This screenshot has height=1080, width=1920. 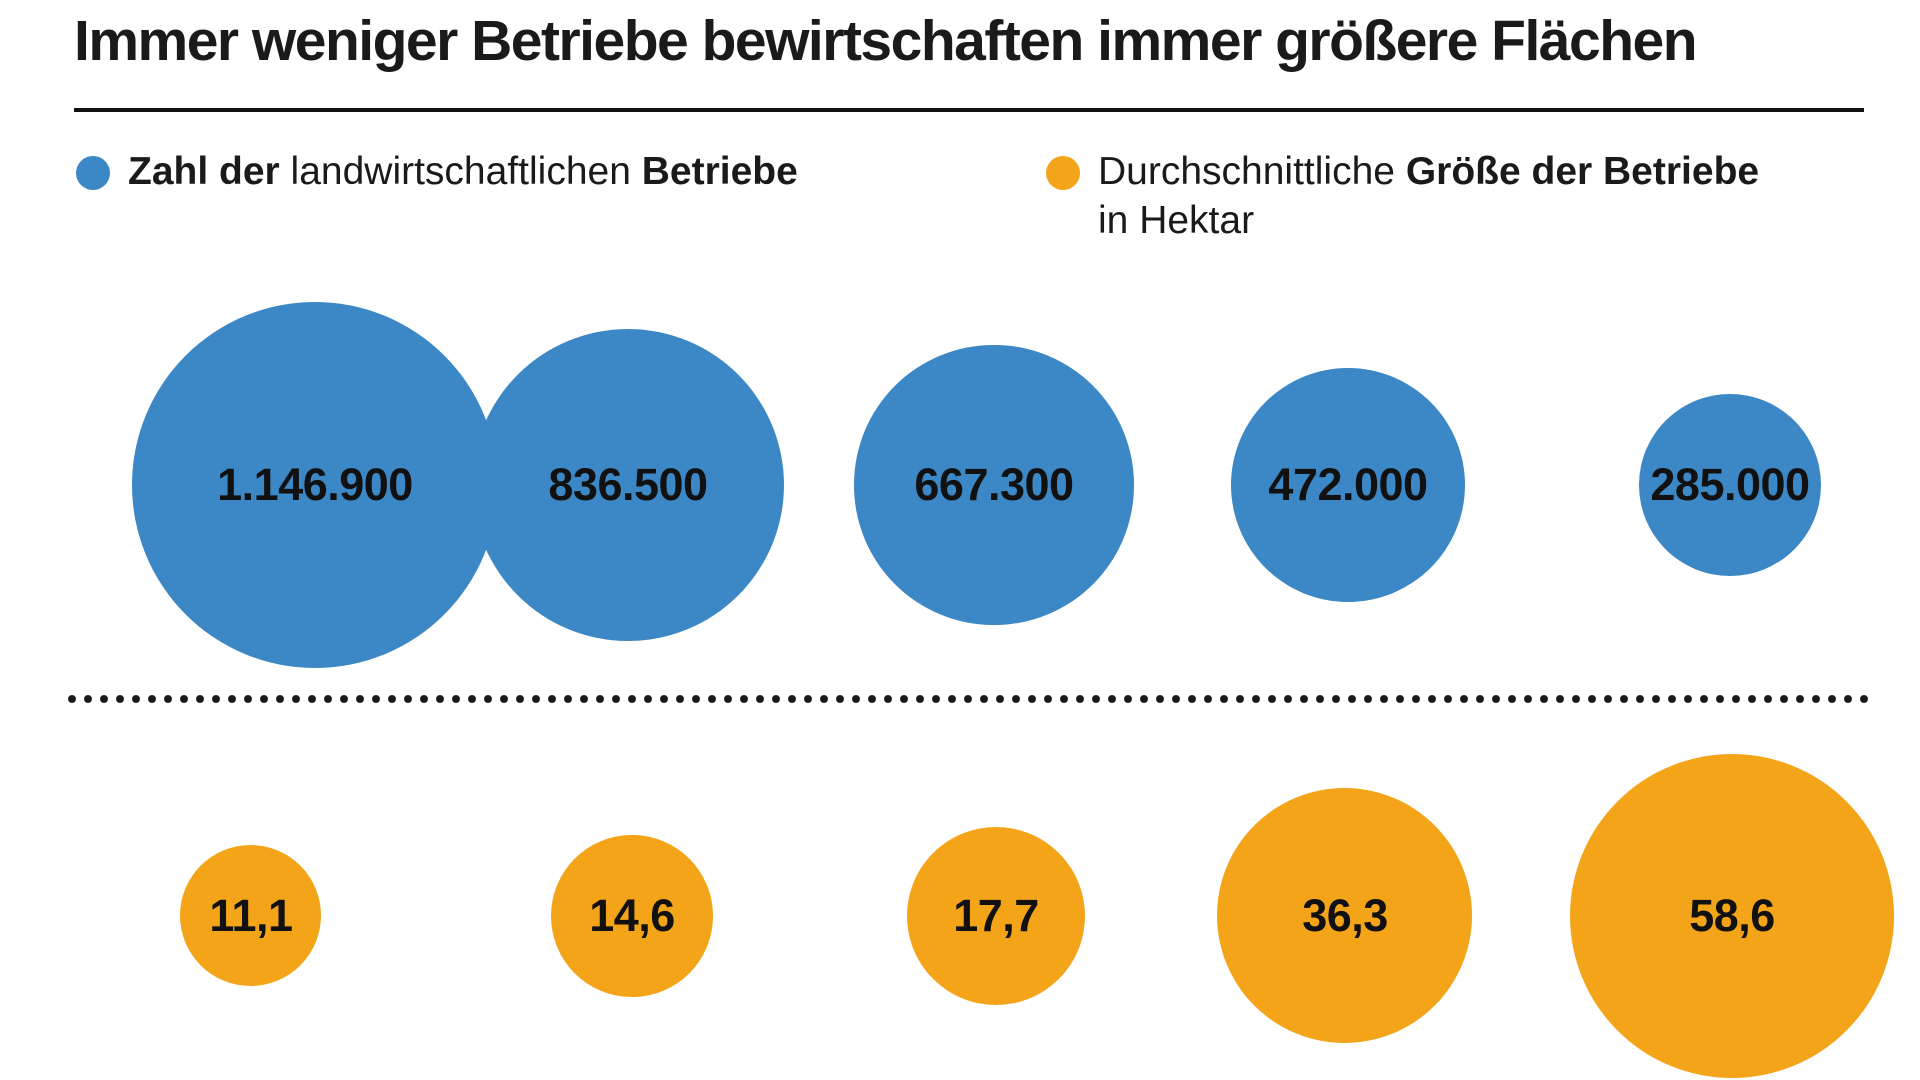 What do you see at coordinates (969, 110) in the screenshot?
I see `title-divider` at bounding box center [969, 110].